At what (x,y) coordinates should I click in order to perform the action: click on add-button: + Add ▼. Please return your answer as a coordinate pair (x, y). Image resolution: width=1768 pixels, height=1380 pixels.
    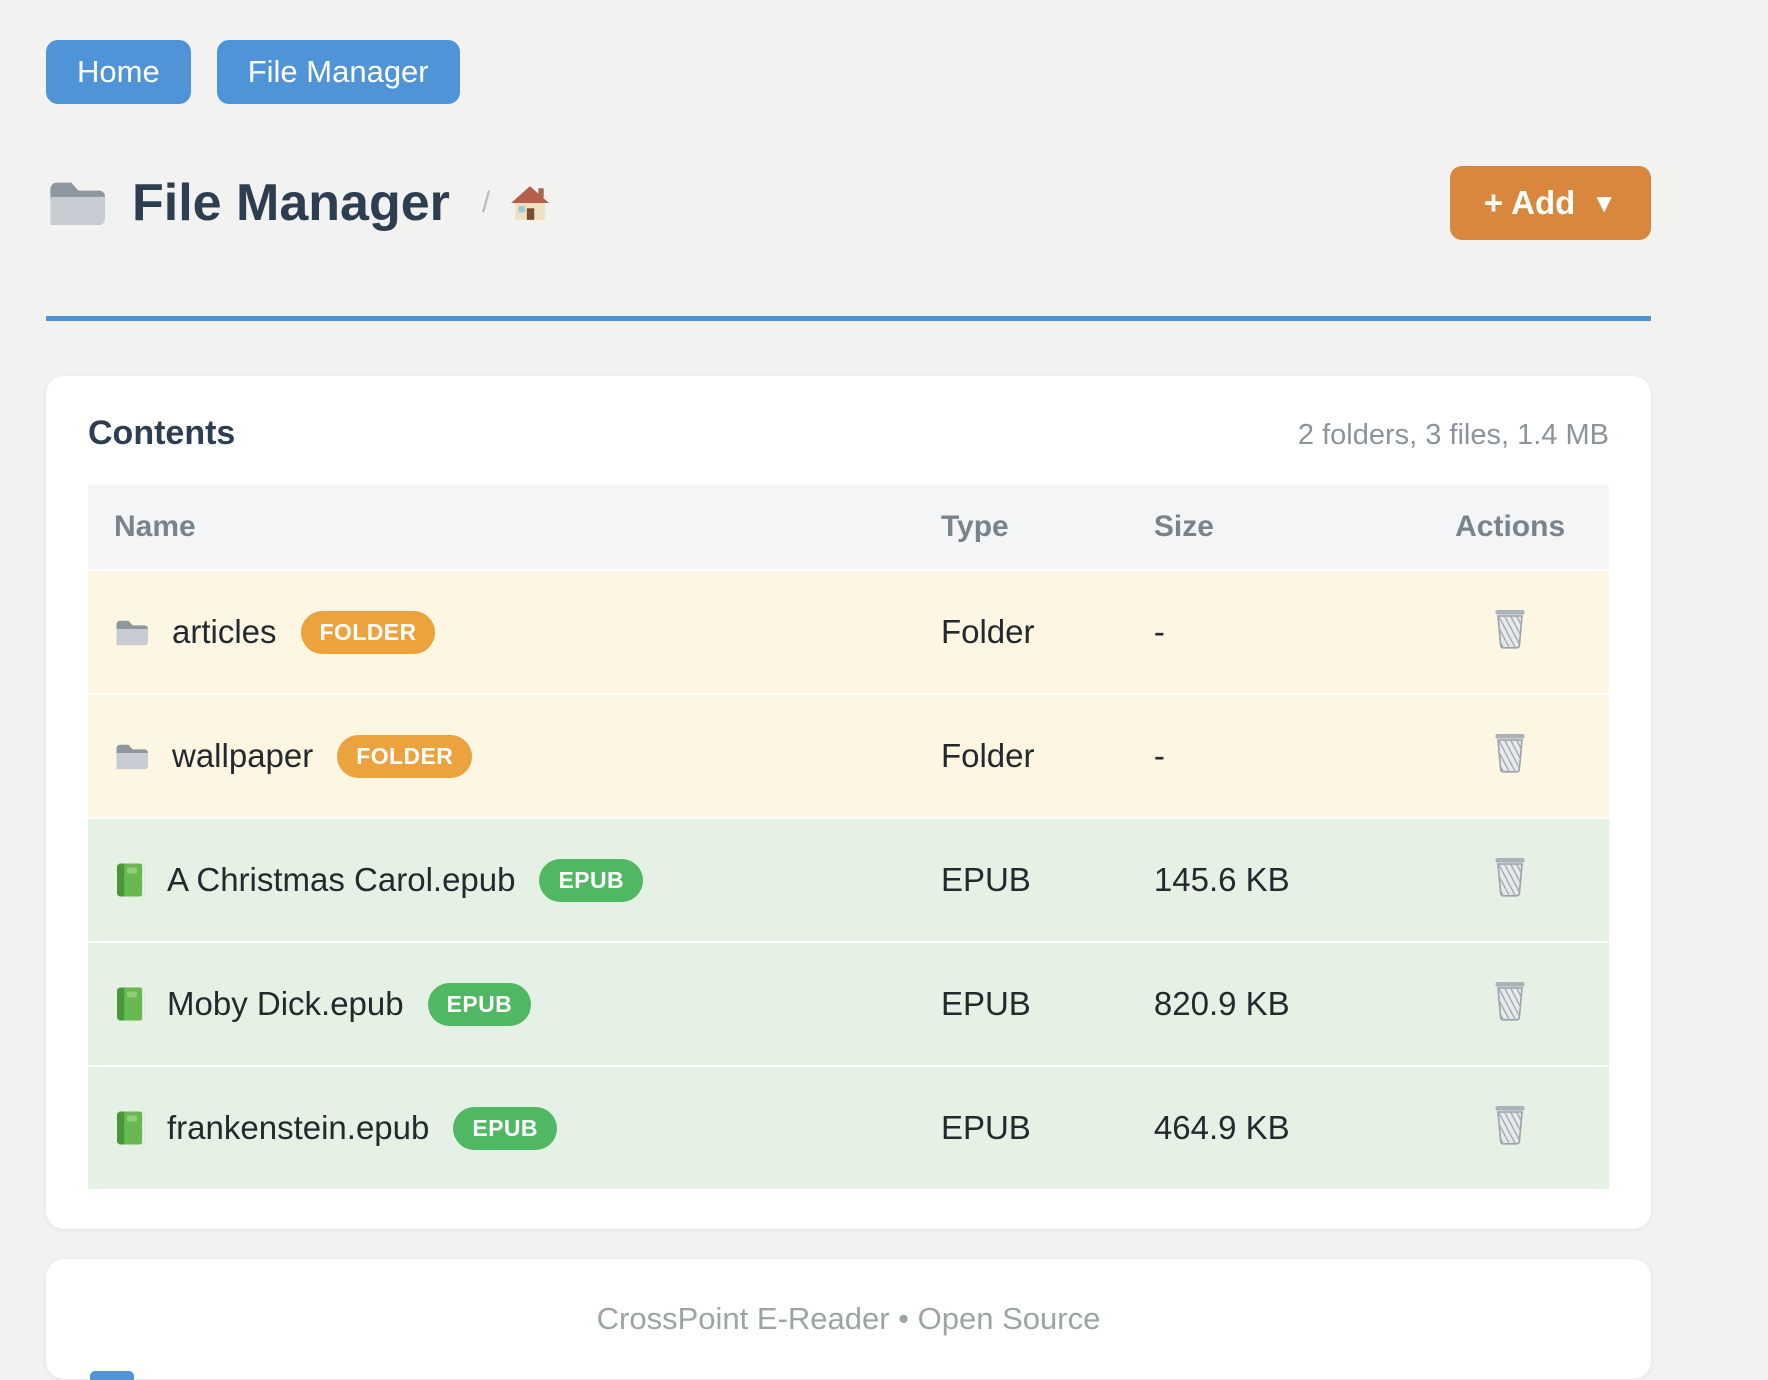
    Looking at the image, I should click on (1550, 203).